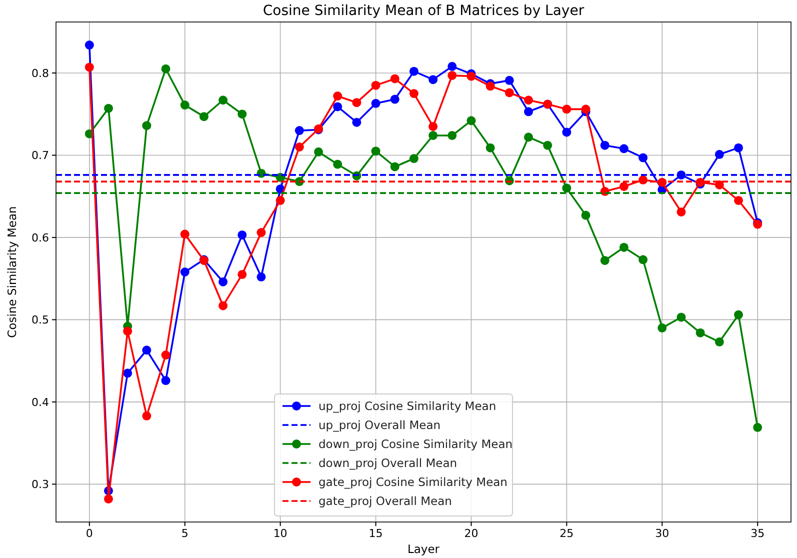 The width and height of the screenshot is (797, 558). What do you see at coordinates (407, 406) in the screenshot?
I see `legend-label: up_proj Cosine Similarity Mean` at bounding box center [407, 406].